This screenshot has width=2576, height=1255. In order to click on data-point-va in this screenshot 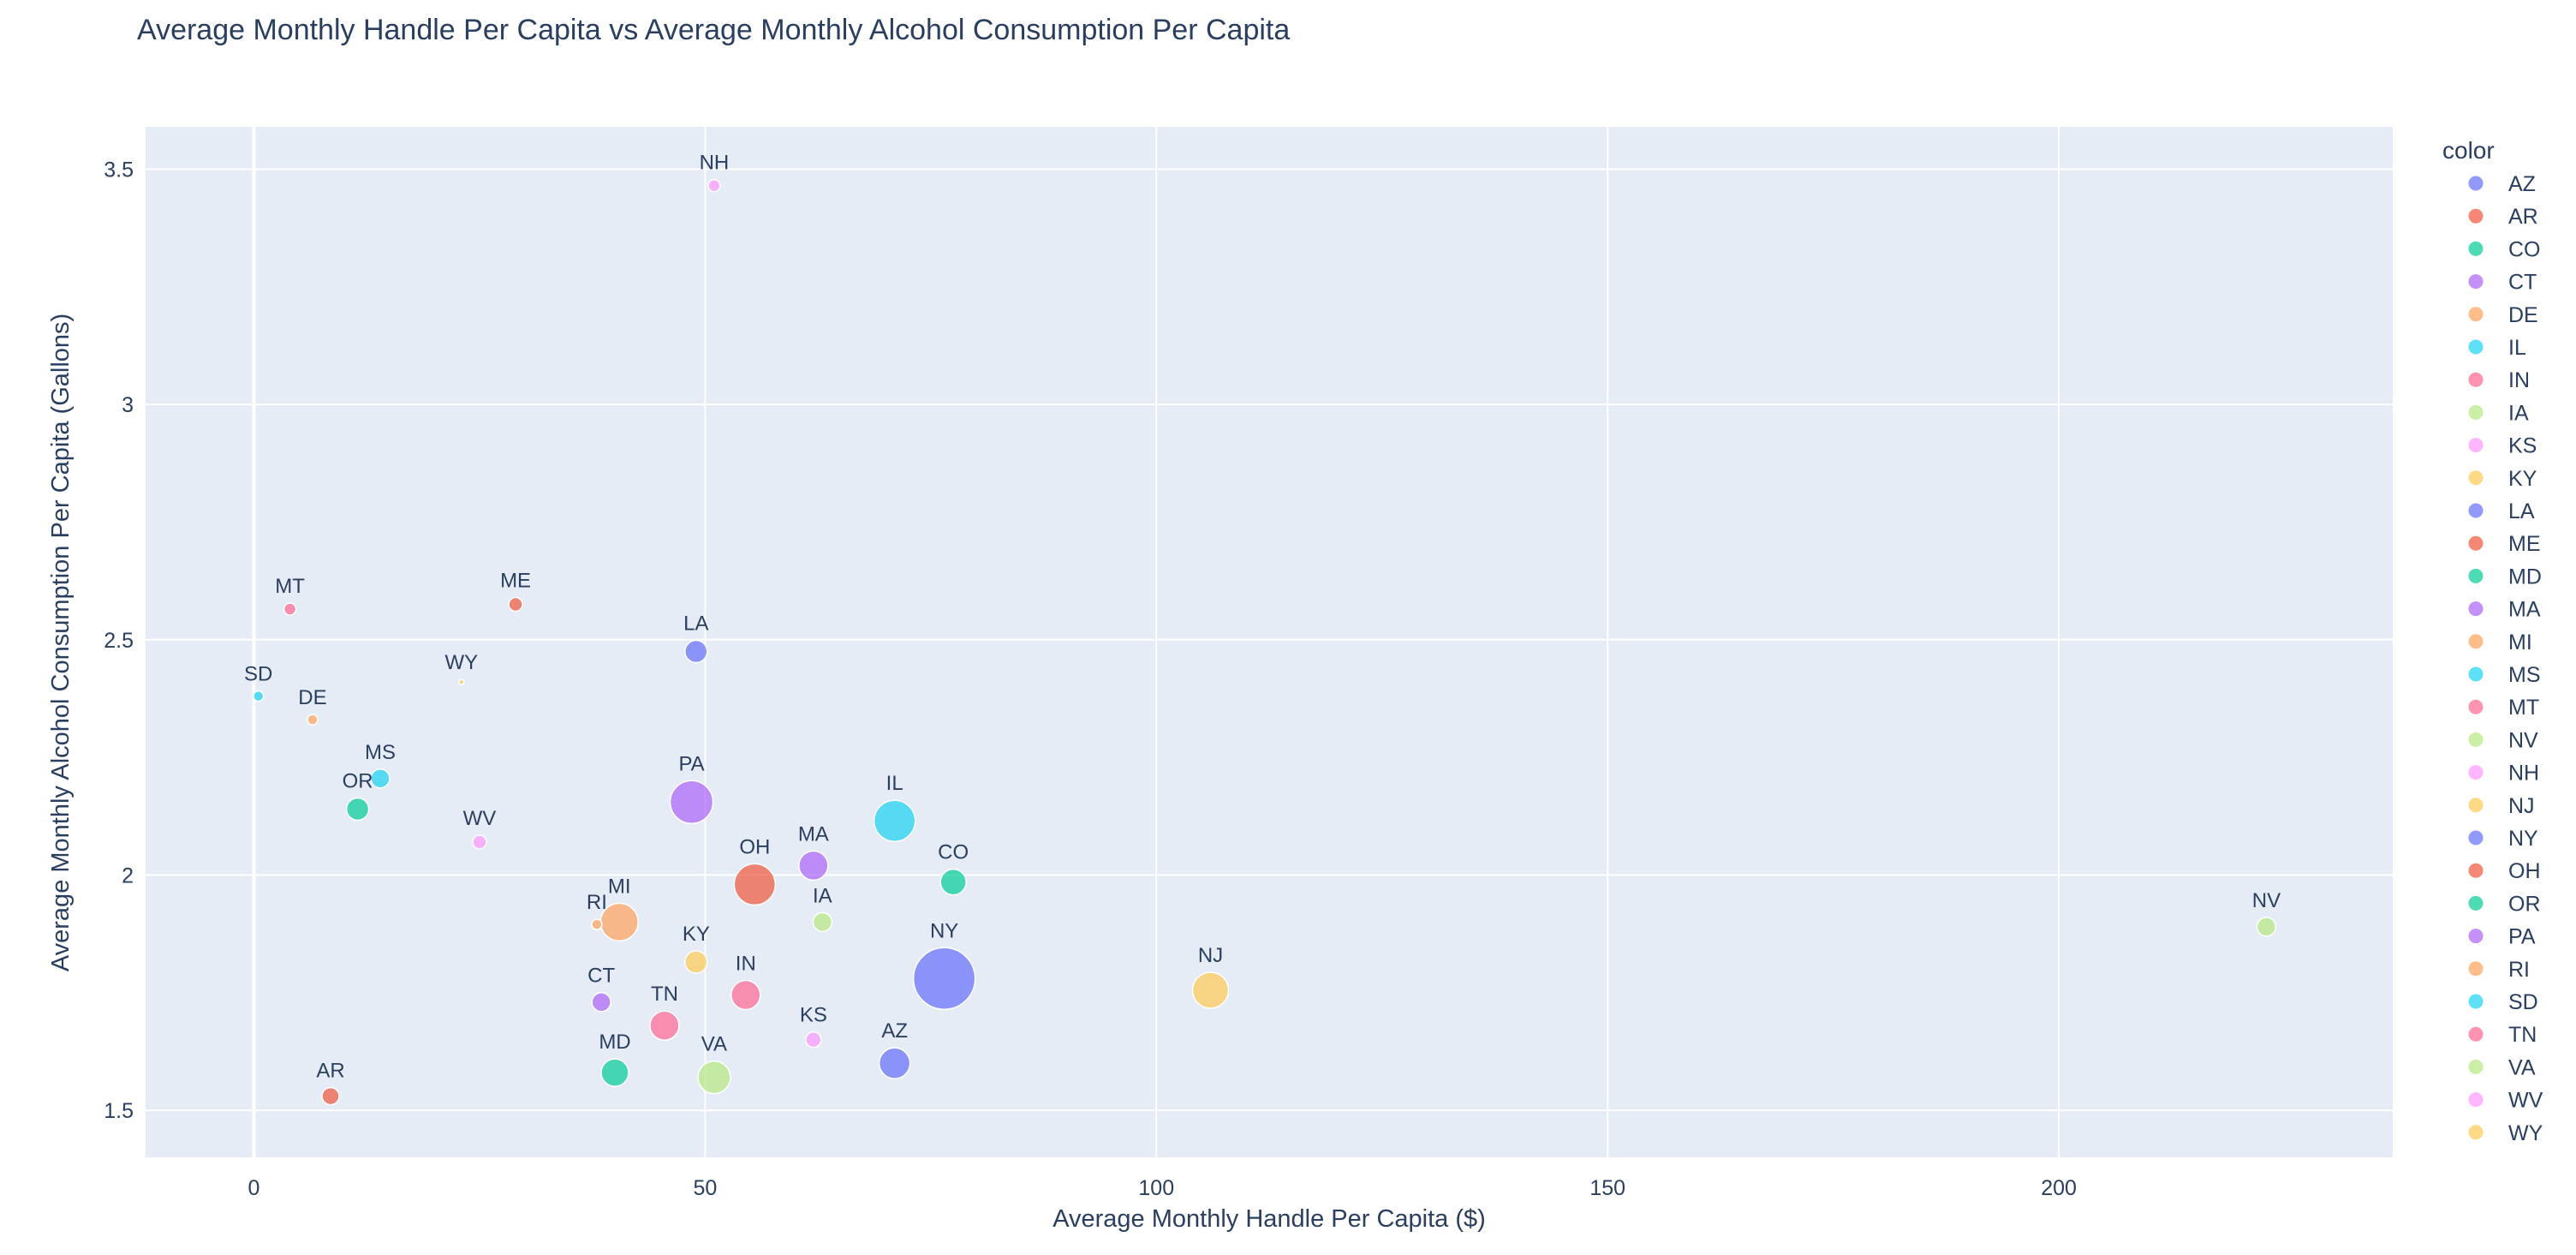, I will do `click(714, 1077)`.